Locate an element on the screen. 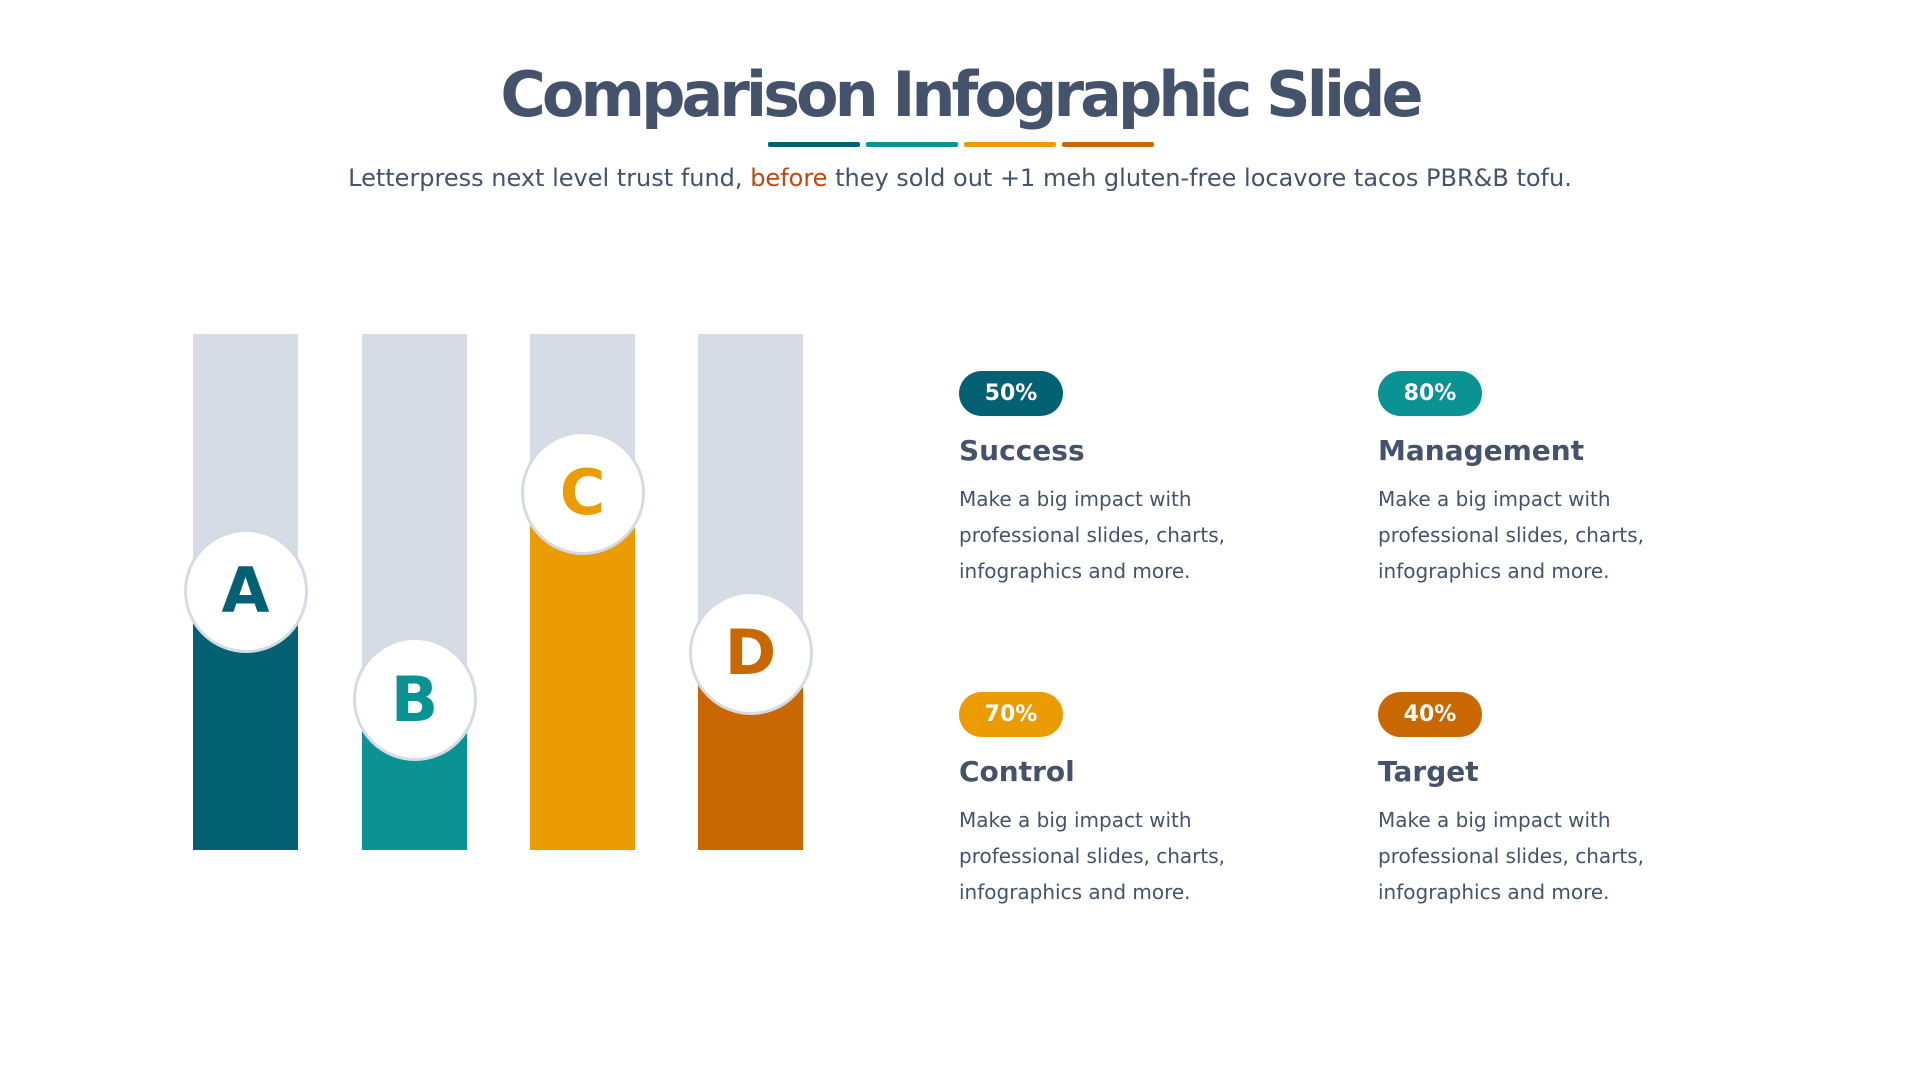  card-title: Control is located at coordinates (1017, 771).